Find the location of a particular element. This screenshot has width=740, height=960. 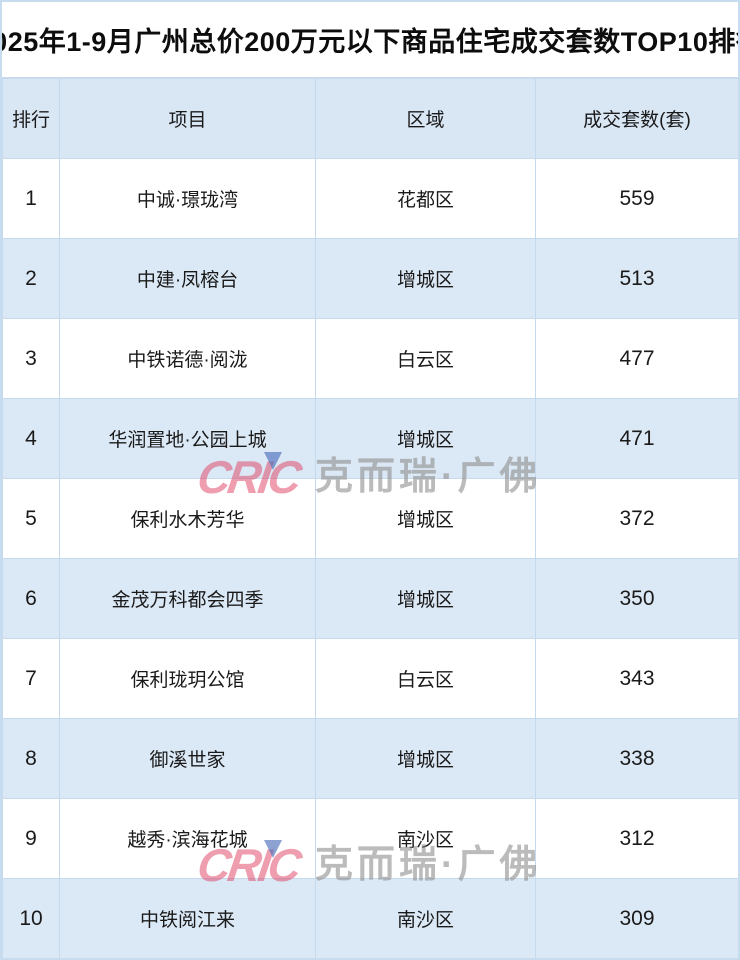

project-cell: 中铁阅江来 is located at coordinates (187, 918).